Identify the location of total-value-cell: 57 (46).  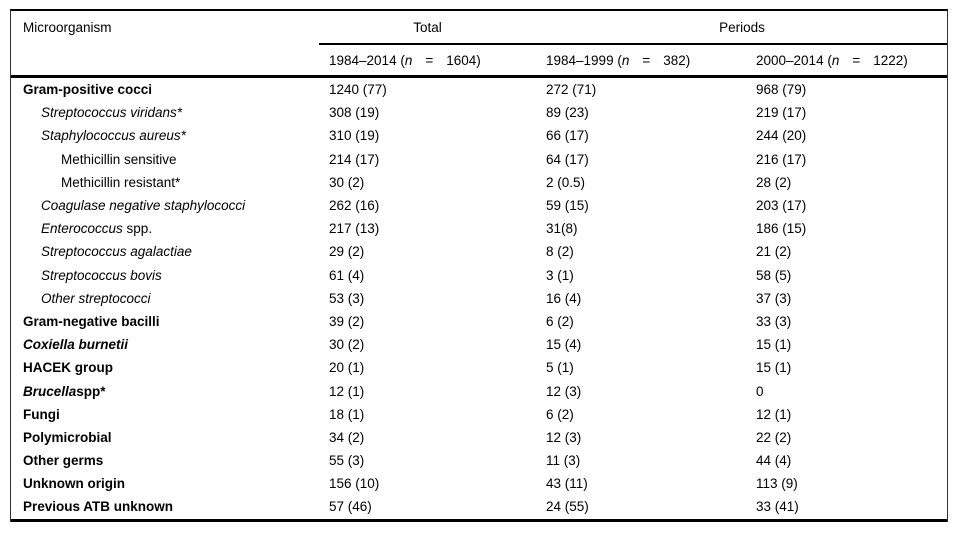
(350, 507).